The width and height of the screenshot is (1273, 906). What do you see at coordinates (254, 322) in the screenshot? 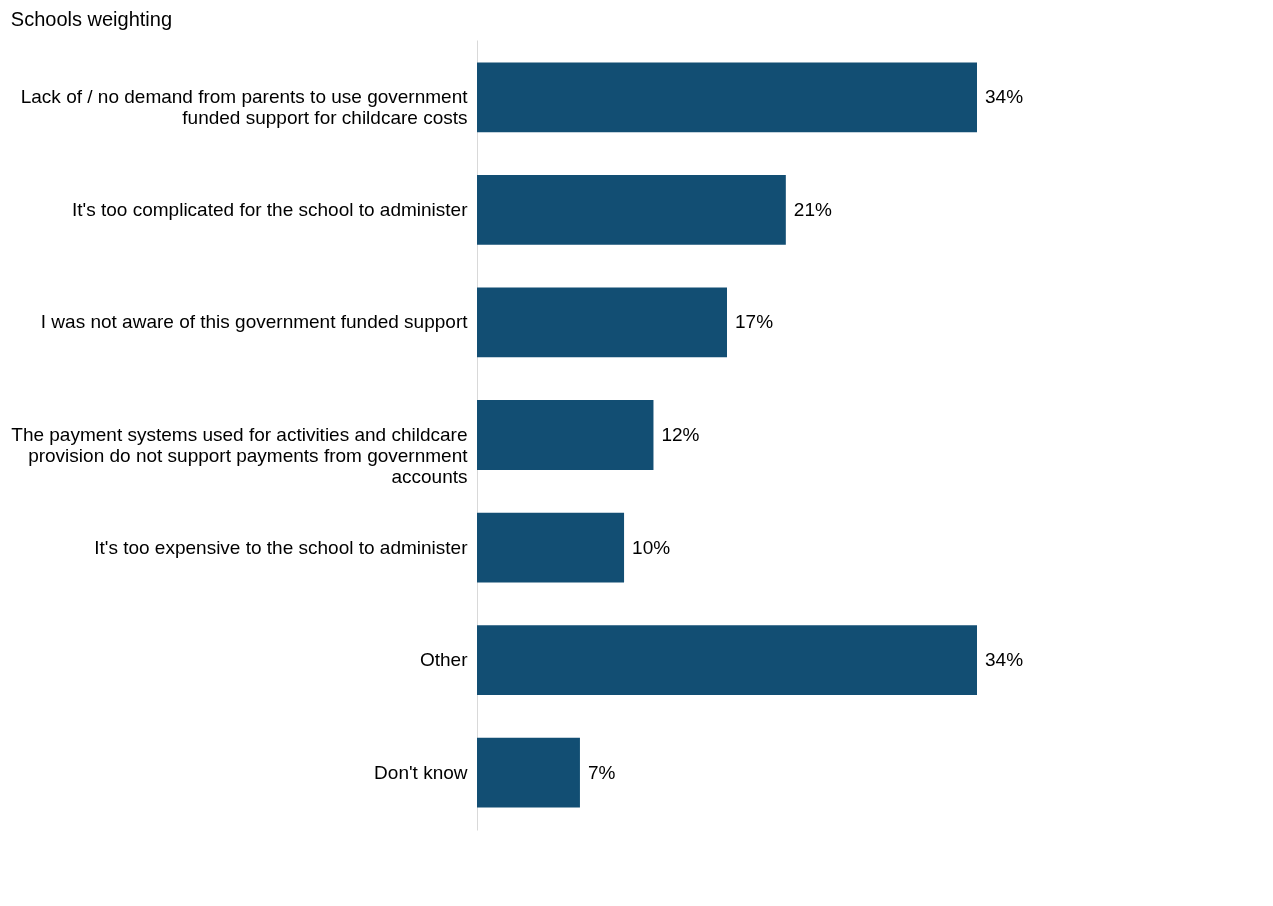
I see `y-tick-label: I was not aware of this government funded support` at bounding box center [254, 322].